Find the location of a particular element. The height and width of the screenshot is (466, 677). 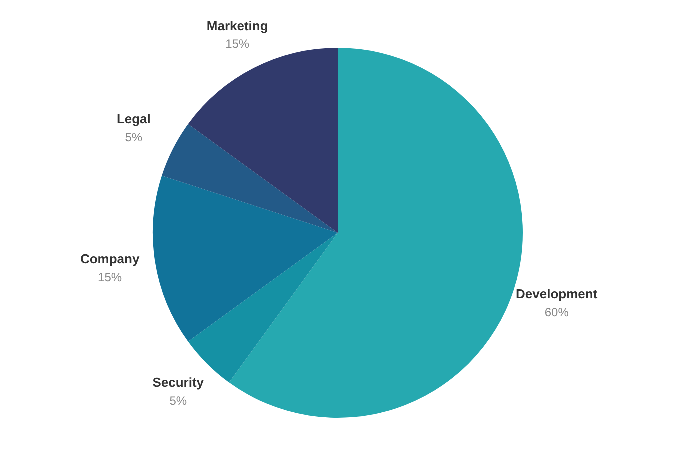

slice-label: Legal is located at coordinates (133, 119).